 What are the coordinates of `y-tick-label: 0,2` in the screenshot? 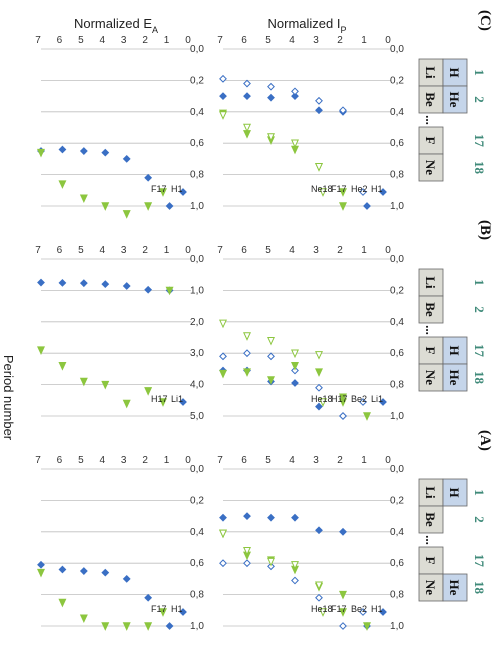 It's located at (397, 290).